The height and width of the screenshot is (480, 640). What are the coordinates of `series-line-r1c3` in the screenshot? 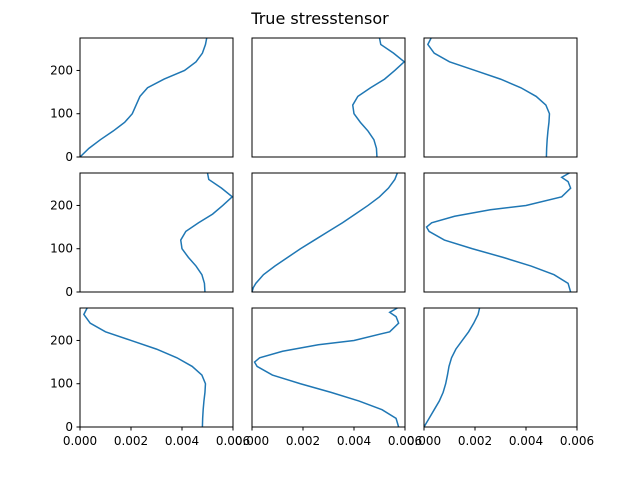 It's located at (488, 97).